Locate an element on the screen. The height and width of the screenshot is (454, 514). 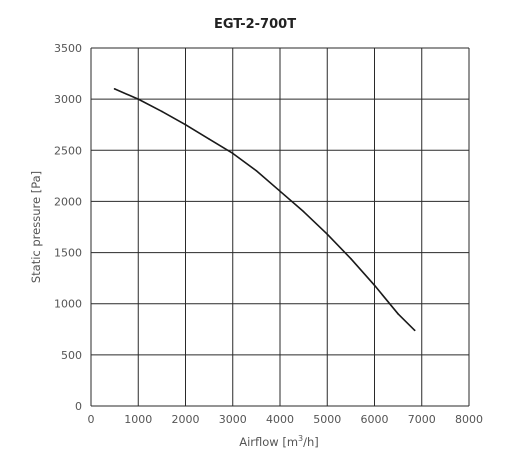
y-tick-label: 3000 is located at coordinates (68, 99).